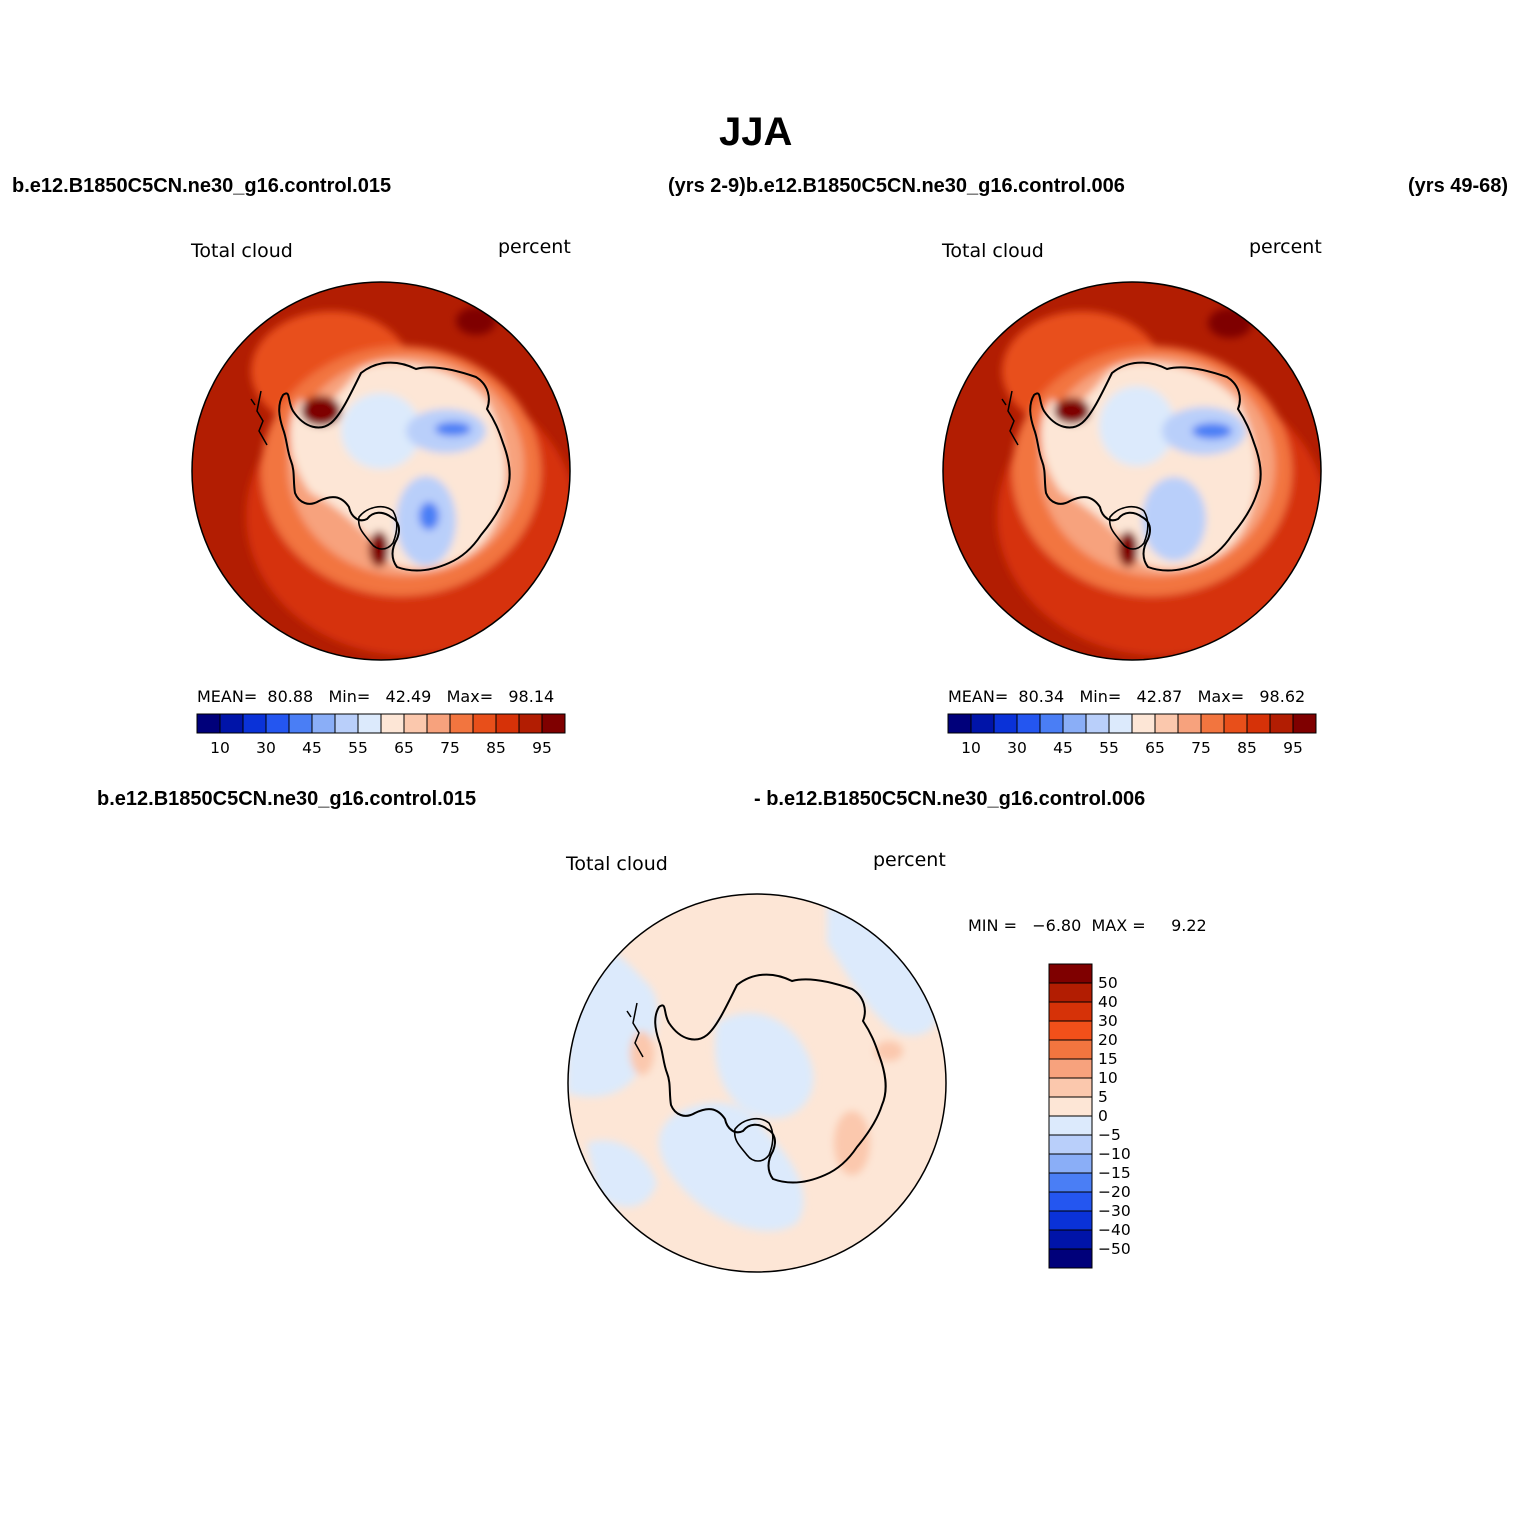 This screenshot has width=1514, height=1514. What do you see at coordinates (1108, 1002) in the screenshot?
I see `colorbar-tick-label: 40` at bounding box center [1108, 1002].